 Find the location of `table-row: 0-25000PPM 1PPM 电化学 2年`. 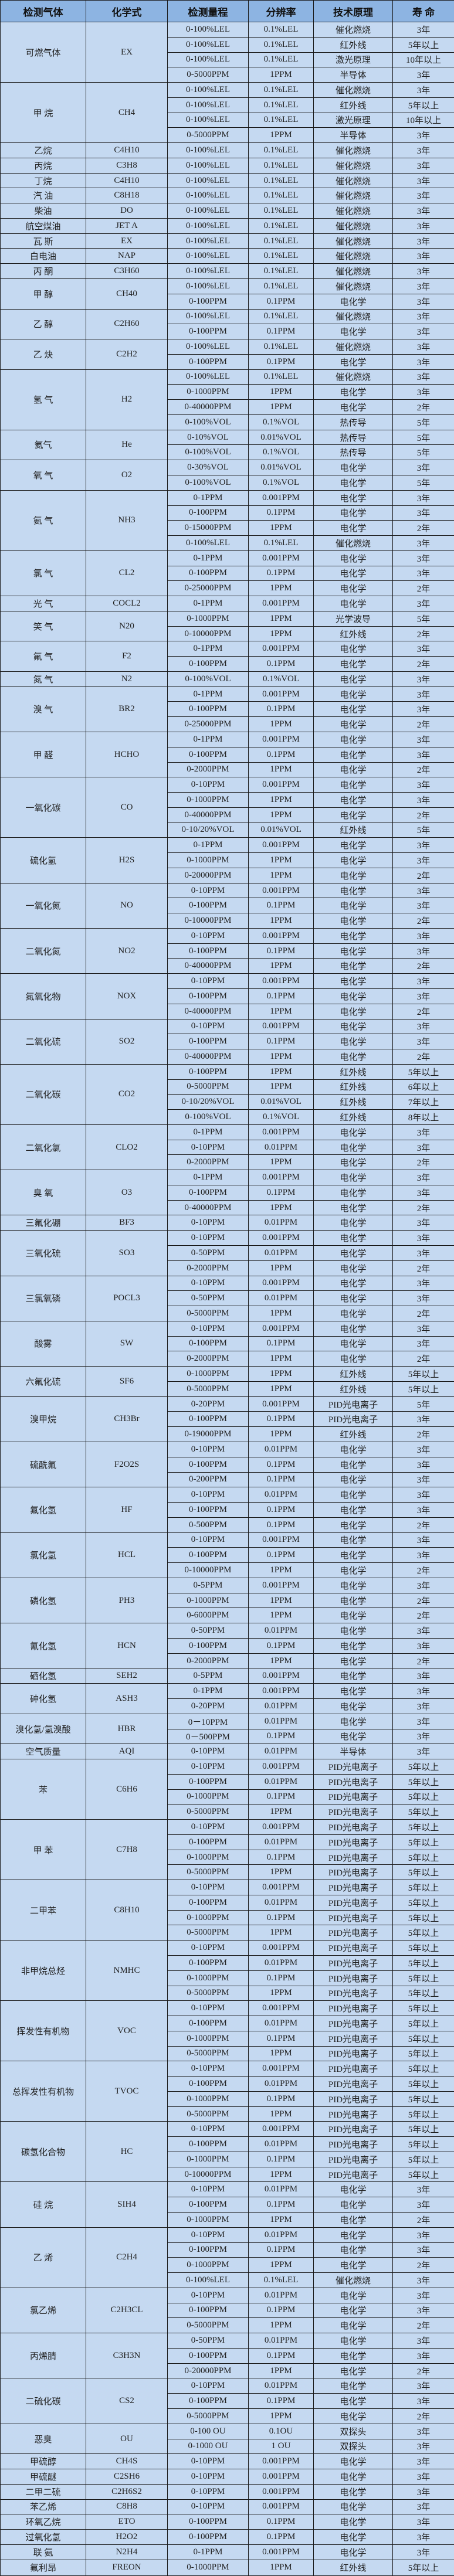

table-row: 0-25000PPM 1PPM 电化学 2年 is located at coordinates (227, 588).